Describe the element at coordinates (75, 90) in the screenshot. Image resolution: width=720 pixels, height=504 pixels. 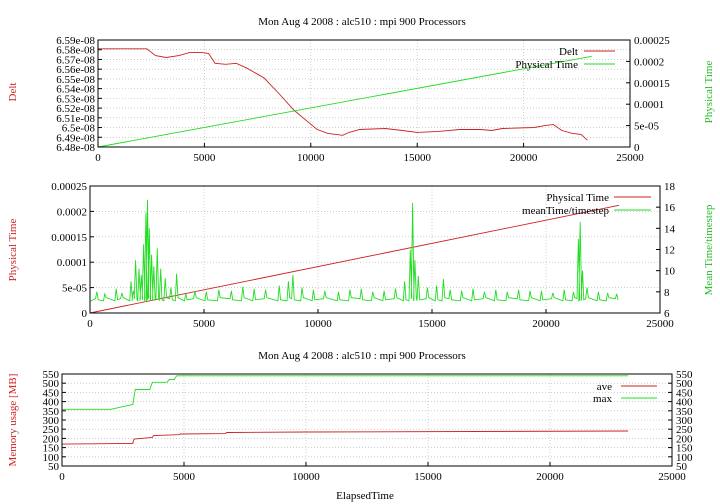
I see `y-tick-label: 6.54e-08` at that location.